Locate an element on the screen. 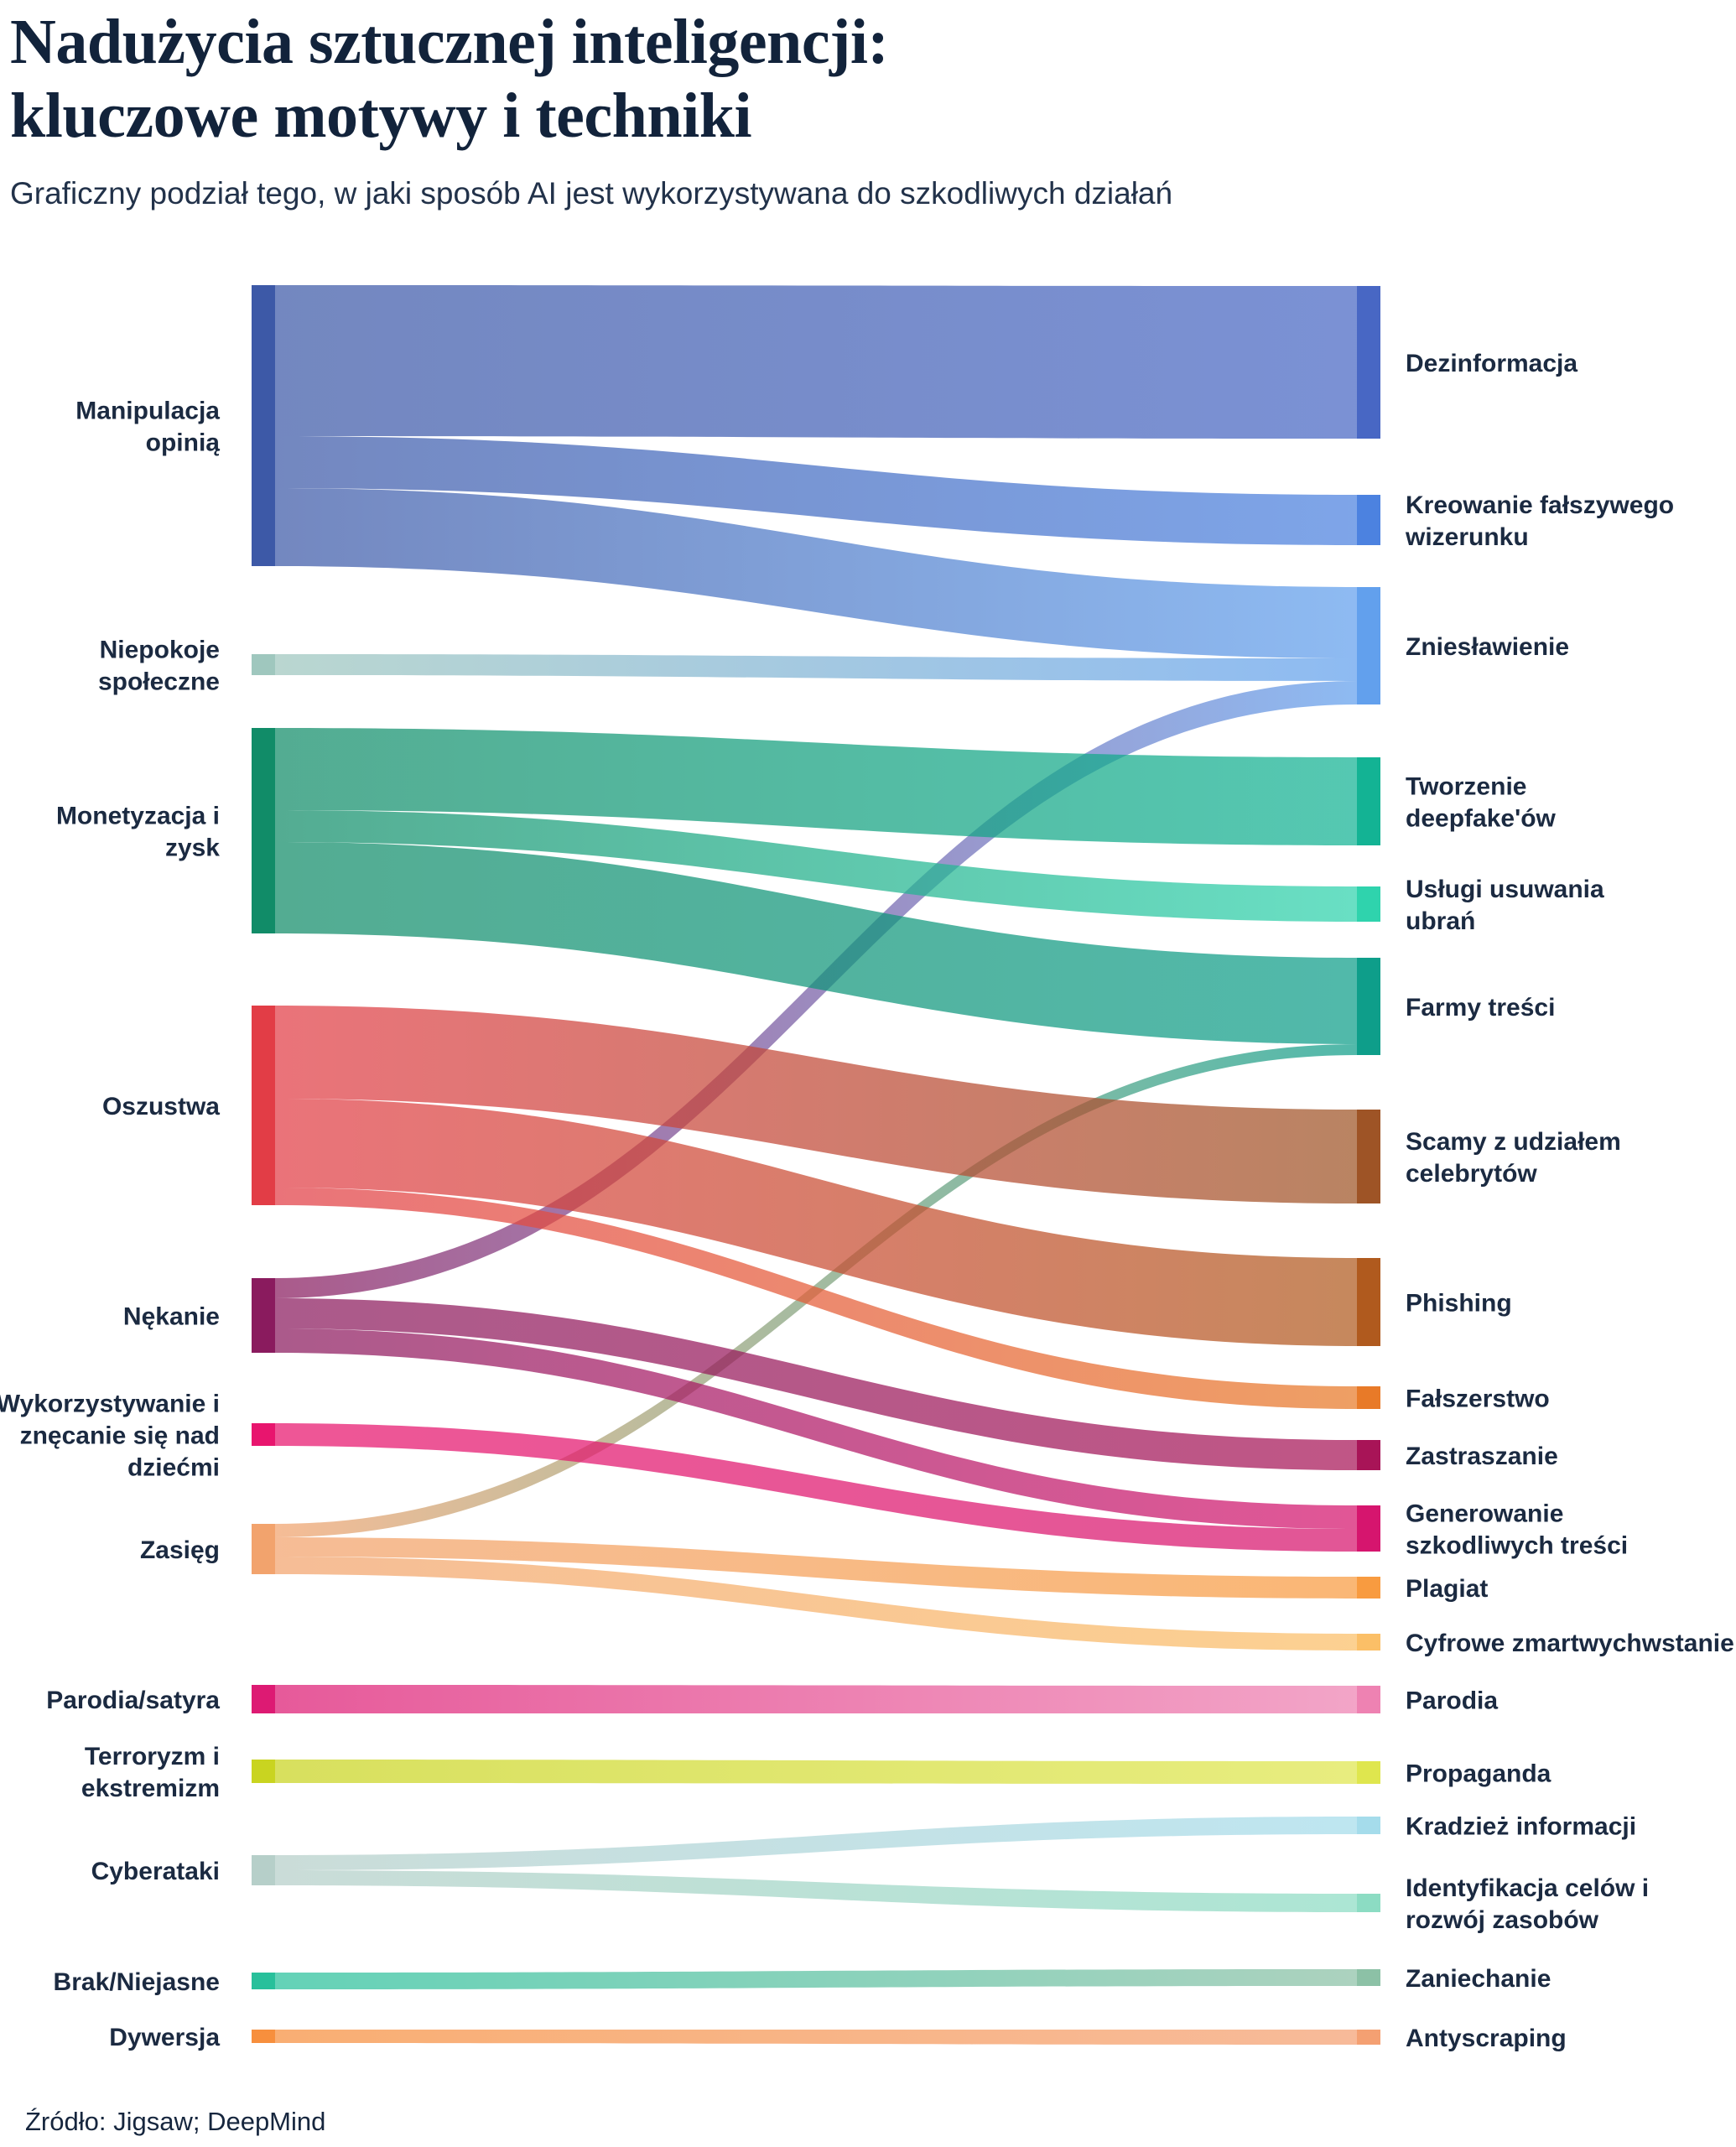 Image resolution: width=1736 pixels, height=2147 pixels. node-farmy is located at coordinates (1368, 1006).